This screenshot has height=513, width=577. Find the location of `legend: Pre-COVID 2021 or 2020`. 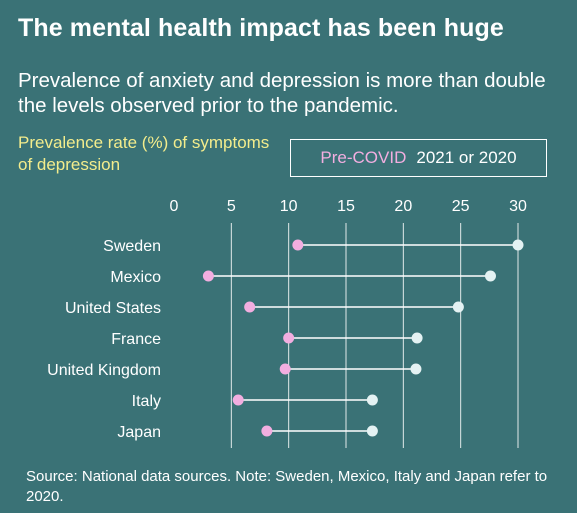

legend: Pre-COVID 2021 or 2020 is located at coordinates (418, 158).